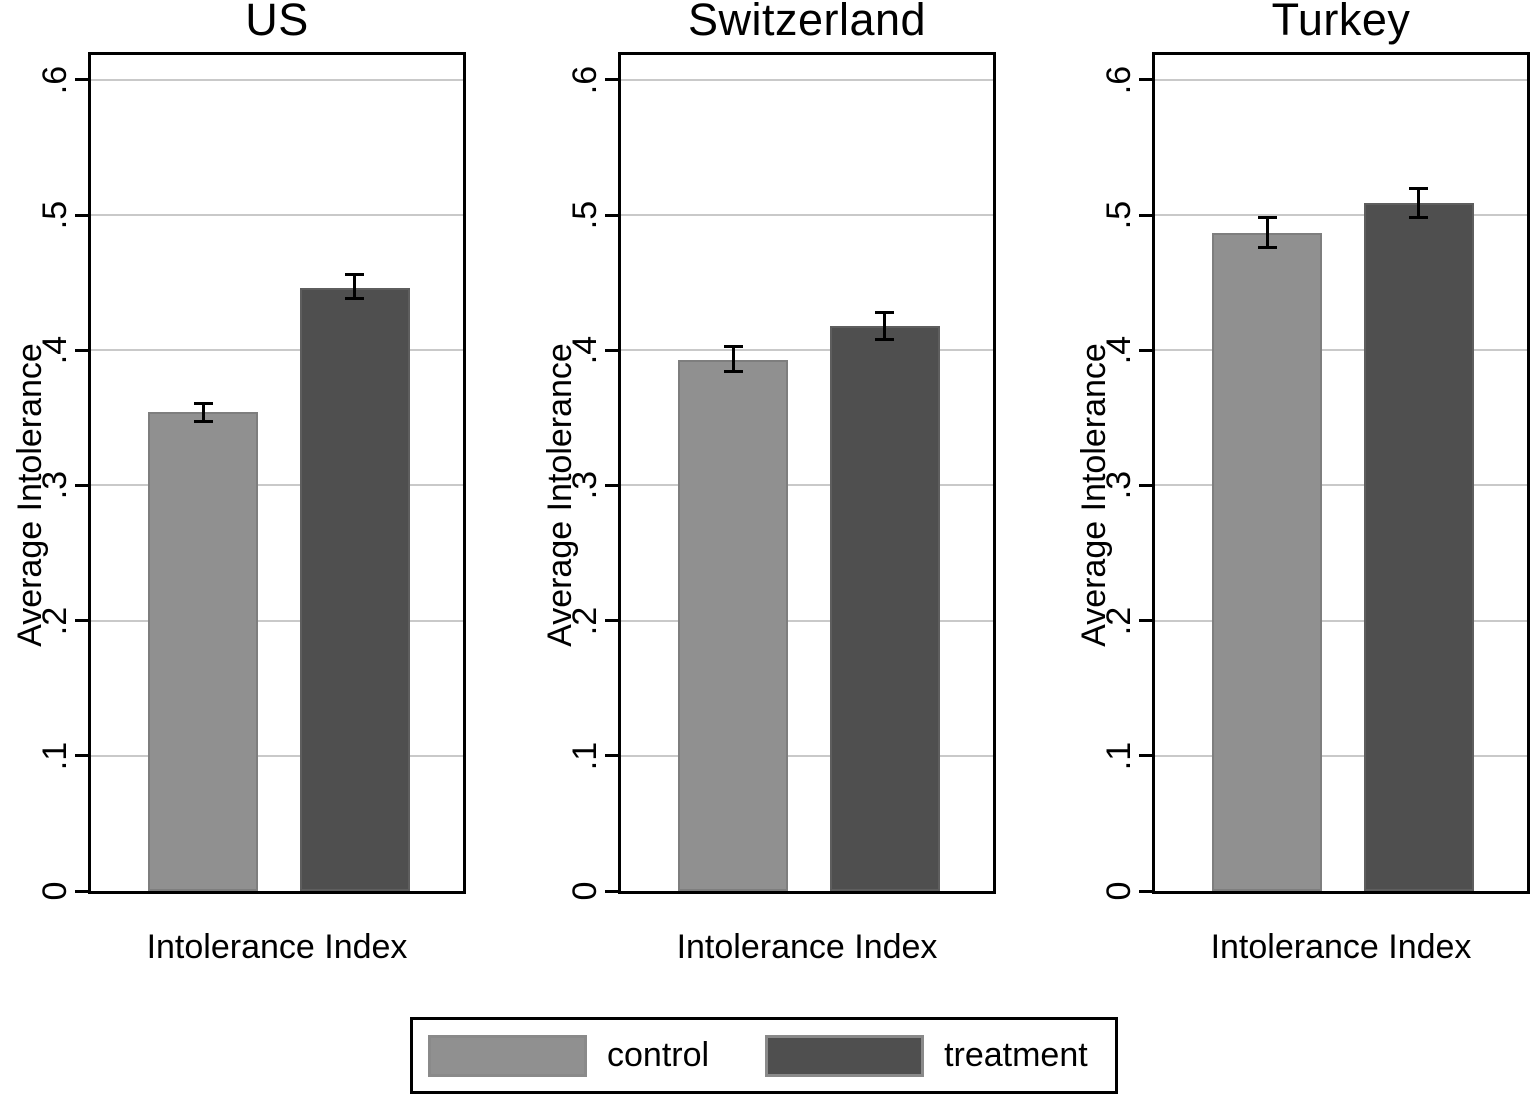 The width and height of the screenshot is (1535, 1102). Describe the element at coordinates (507, 1055) in the screenshot. I see `legend-swatch-control` at that location.